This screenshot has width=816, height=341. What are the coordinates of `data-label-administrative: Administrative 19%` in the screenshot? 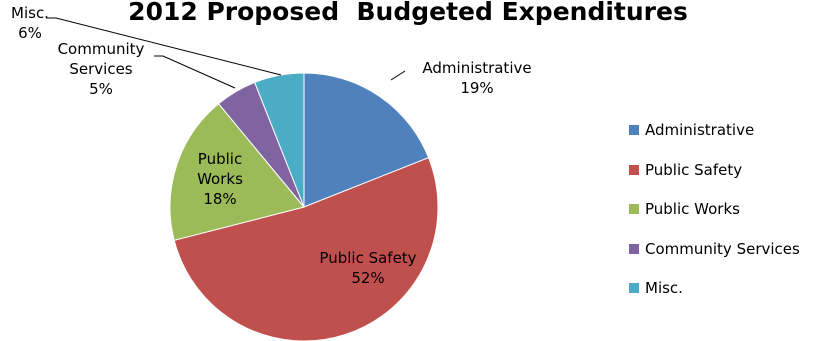 It's located at (476, 78).